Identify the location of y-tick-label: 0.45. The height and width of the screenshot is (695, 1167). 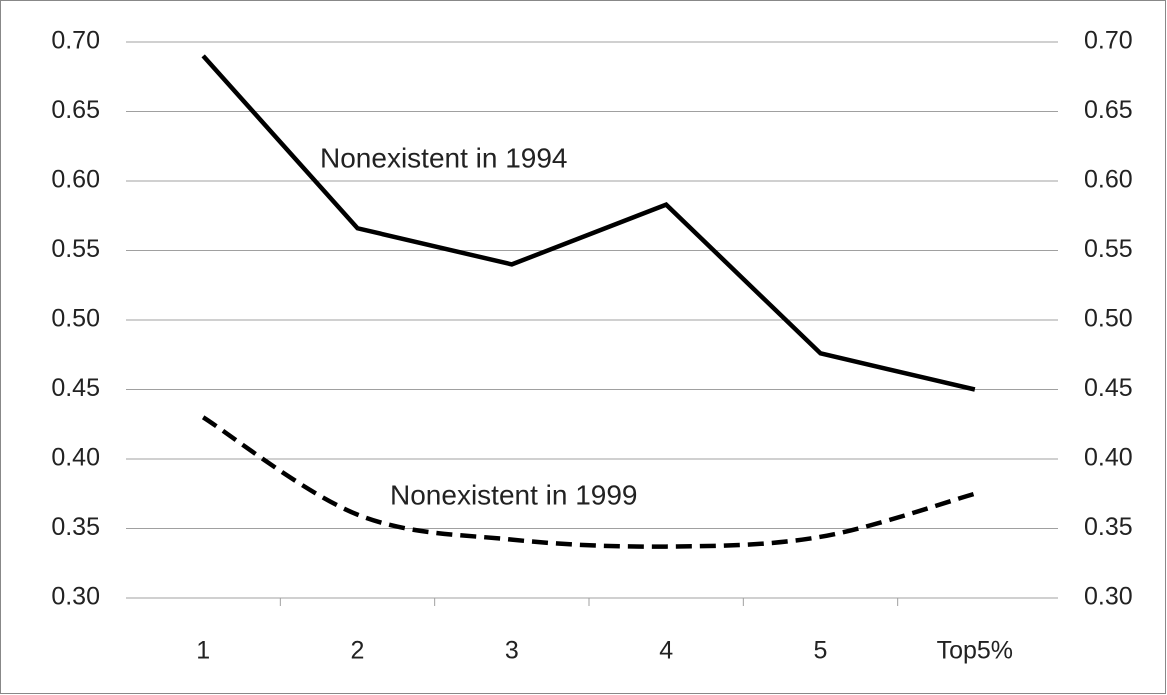
(75, 388).